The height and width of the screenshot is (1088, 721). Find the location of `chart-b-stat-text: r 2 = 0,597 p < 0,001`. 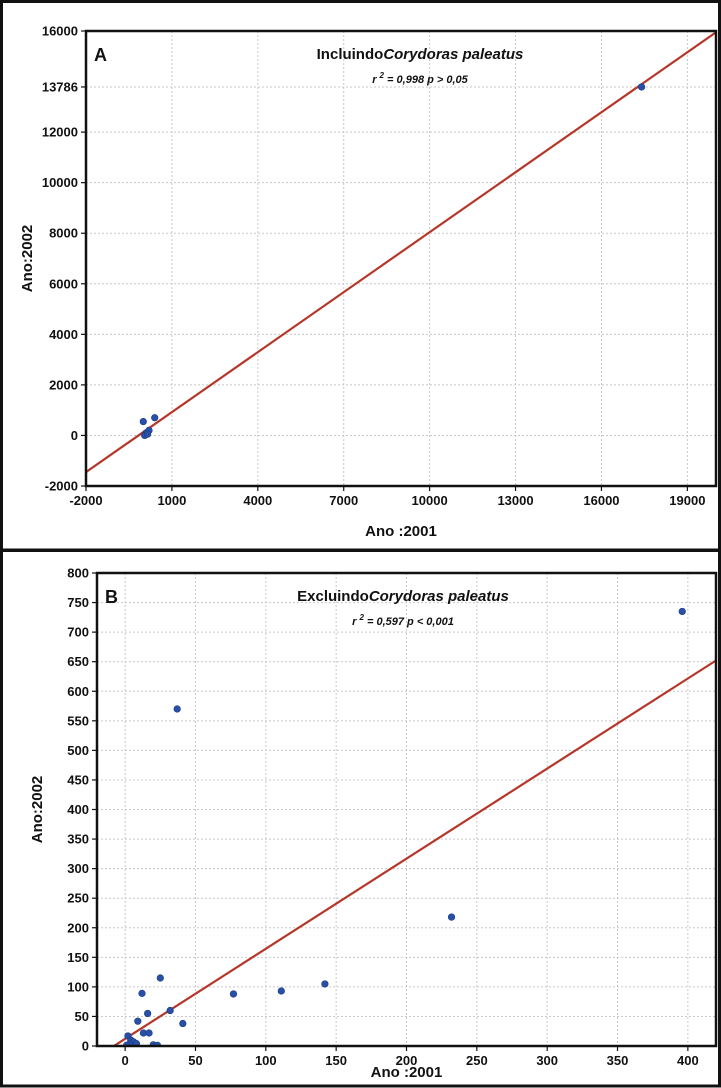

chart-b-stat-text: r 2 = 0,597 p < 0,001 is located at coordinates (403, 620).